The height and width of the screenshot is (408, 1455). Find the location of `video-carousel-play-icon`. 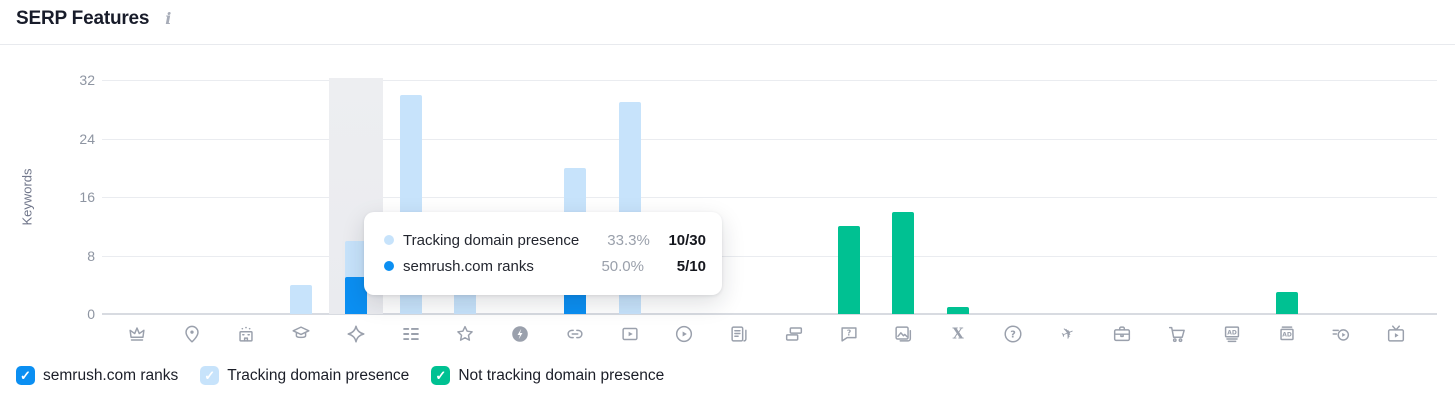

video-carousel-play-icon is located at coordinates (684, 334).